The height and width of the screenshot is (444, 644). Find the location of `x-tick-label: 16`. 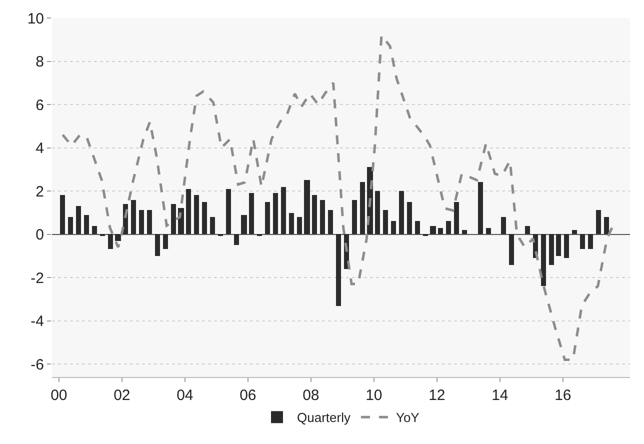

x-tick-label: 16 is located at coordinates (563, 395).